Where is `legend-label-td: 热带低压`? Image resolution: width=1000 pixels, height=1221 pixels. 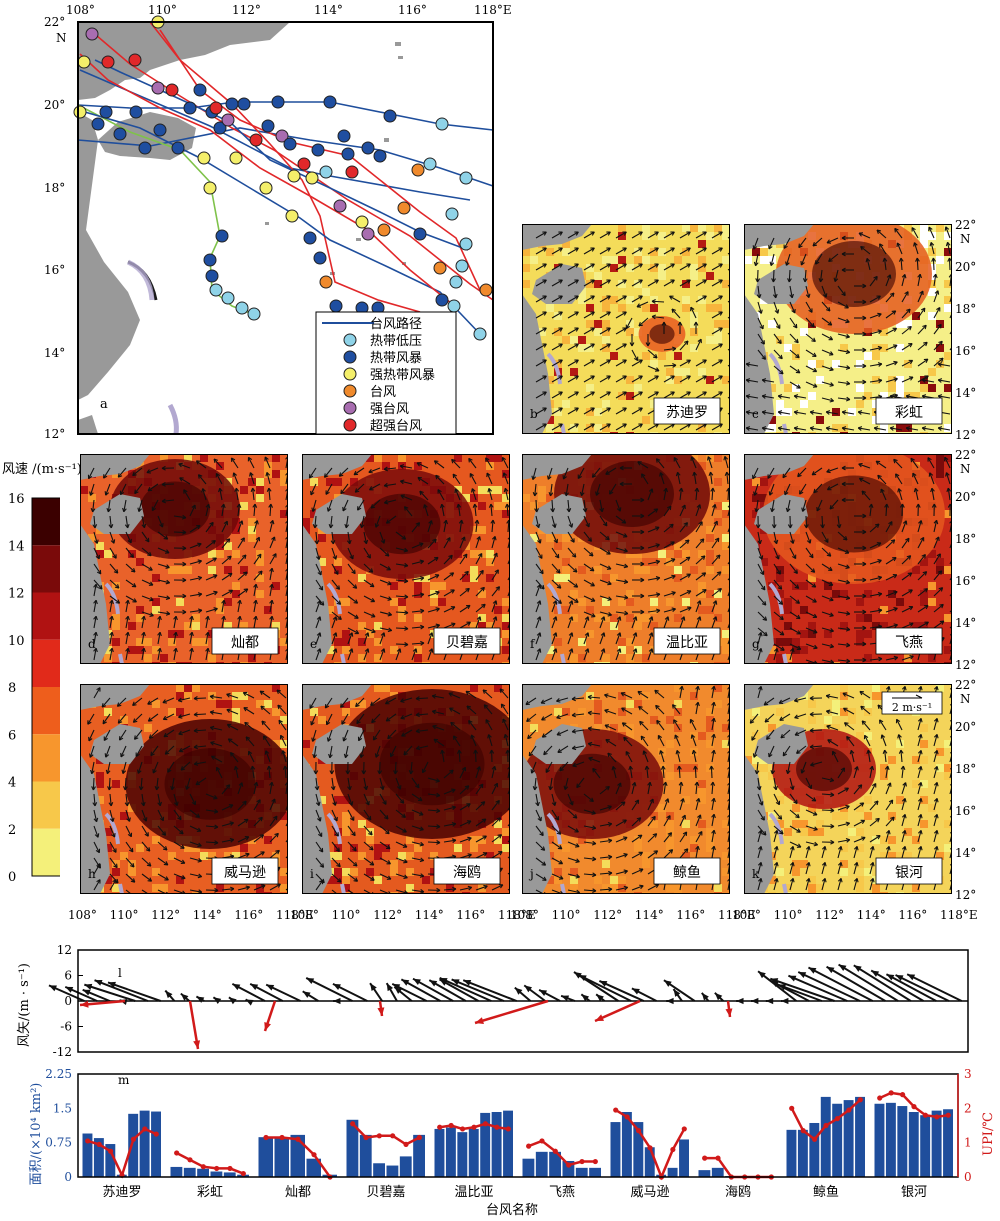 legend-label-td: 热带低压 is located at coordinates (396, 341).